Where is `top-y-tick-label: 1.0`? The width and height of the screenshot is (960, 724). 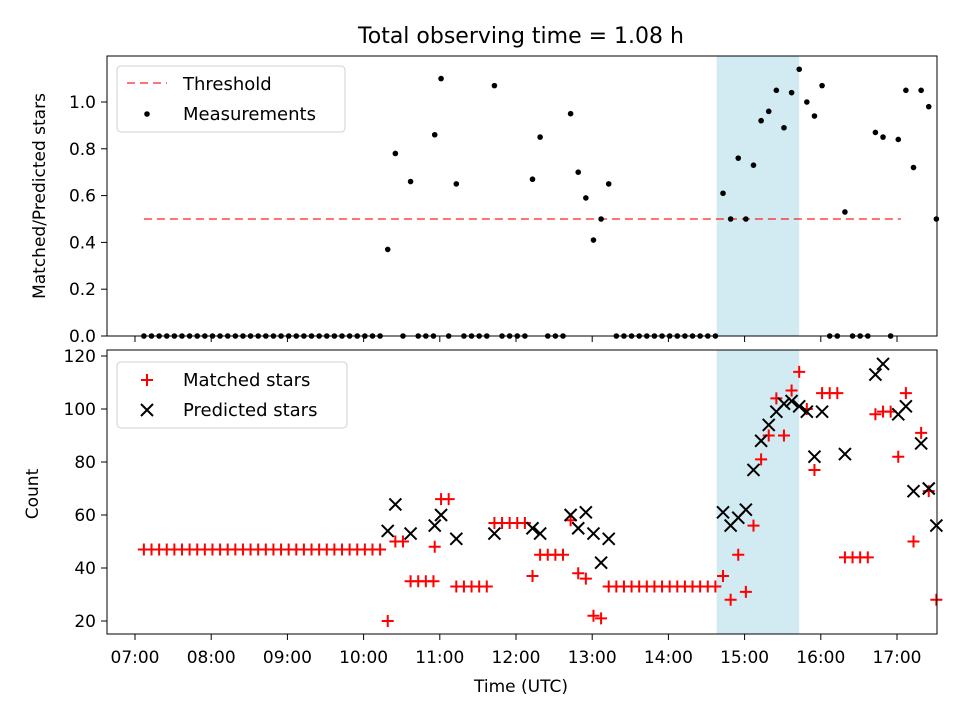
top-y-tick-label: 1.0 is located at coordinates (82, 103).